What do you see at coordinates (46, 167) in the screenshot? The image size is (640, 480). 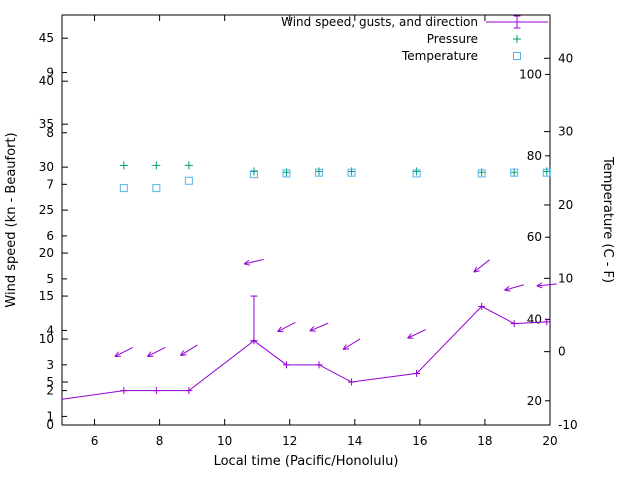 I see `kn-tick-label: 30` at bounding box center [46, 167].